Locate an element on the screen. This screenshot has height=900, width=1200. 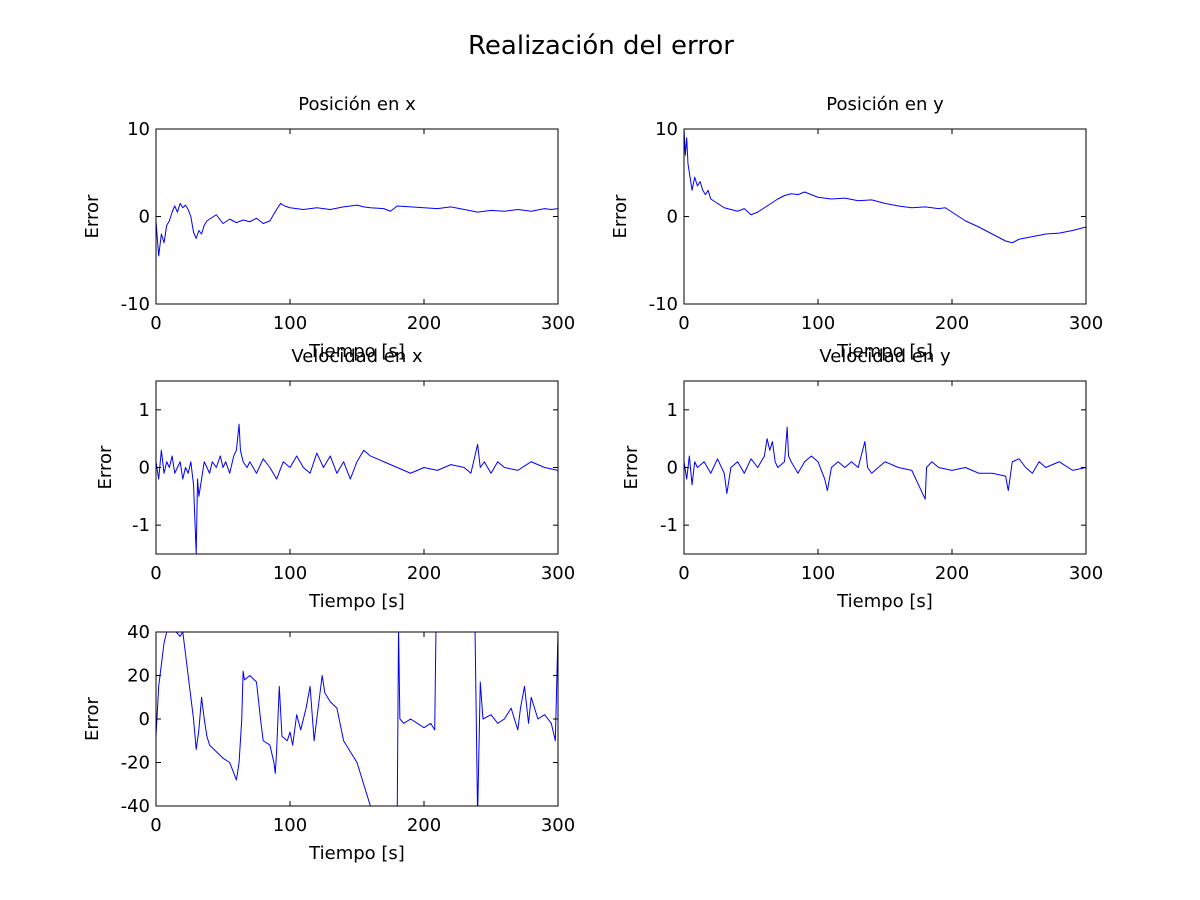
figure-title: Realización del error is located at coordinates (601, 46).